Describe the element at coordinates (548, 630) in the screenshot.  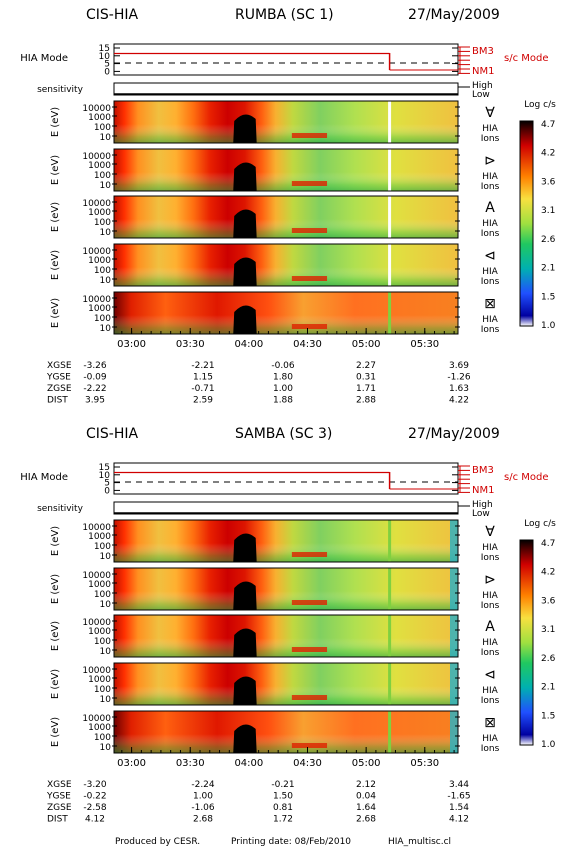
I see `colorbar-tick: 3.1` at that location.